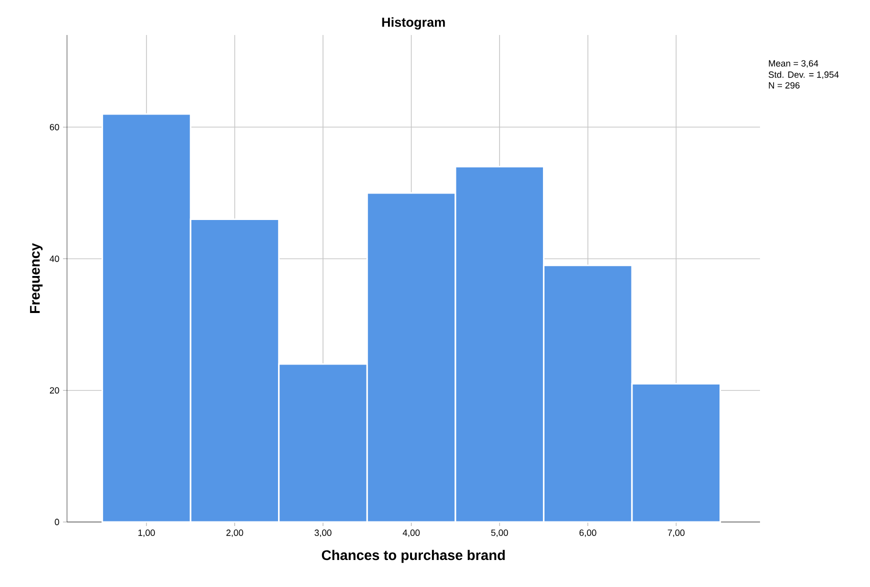  What do you see at coordinates (413, 23) in the screenshot?
I see `chart-title: Histogram` at bounding box center [413, 23].